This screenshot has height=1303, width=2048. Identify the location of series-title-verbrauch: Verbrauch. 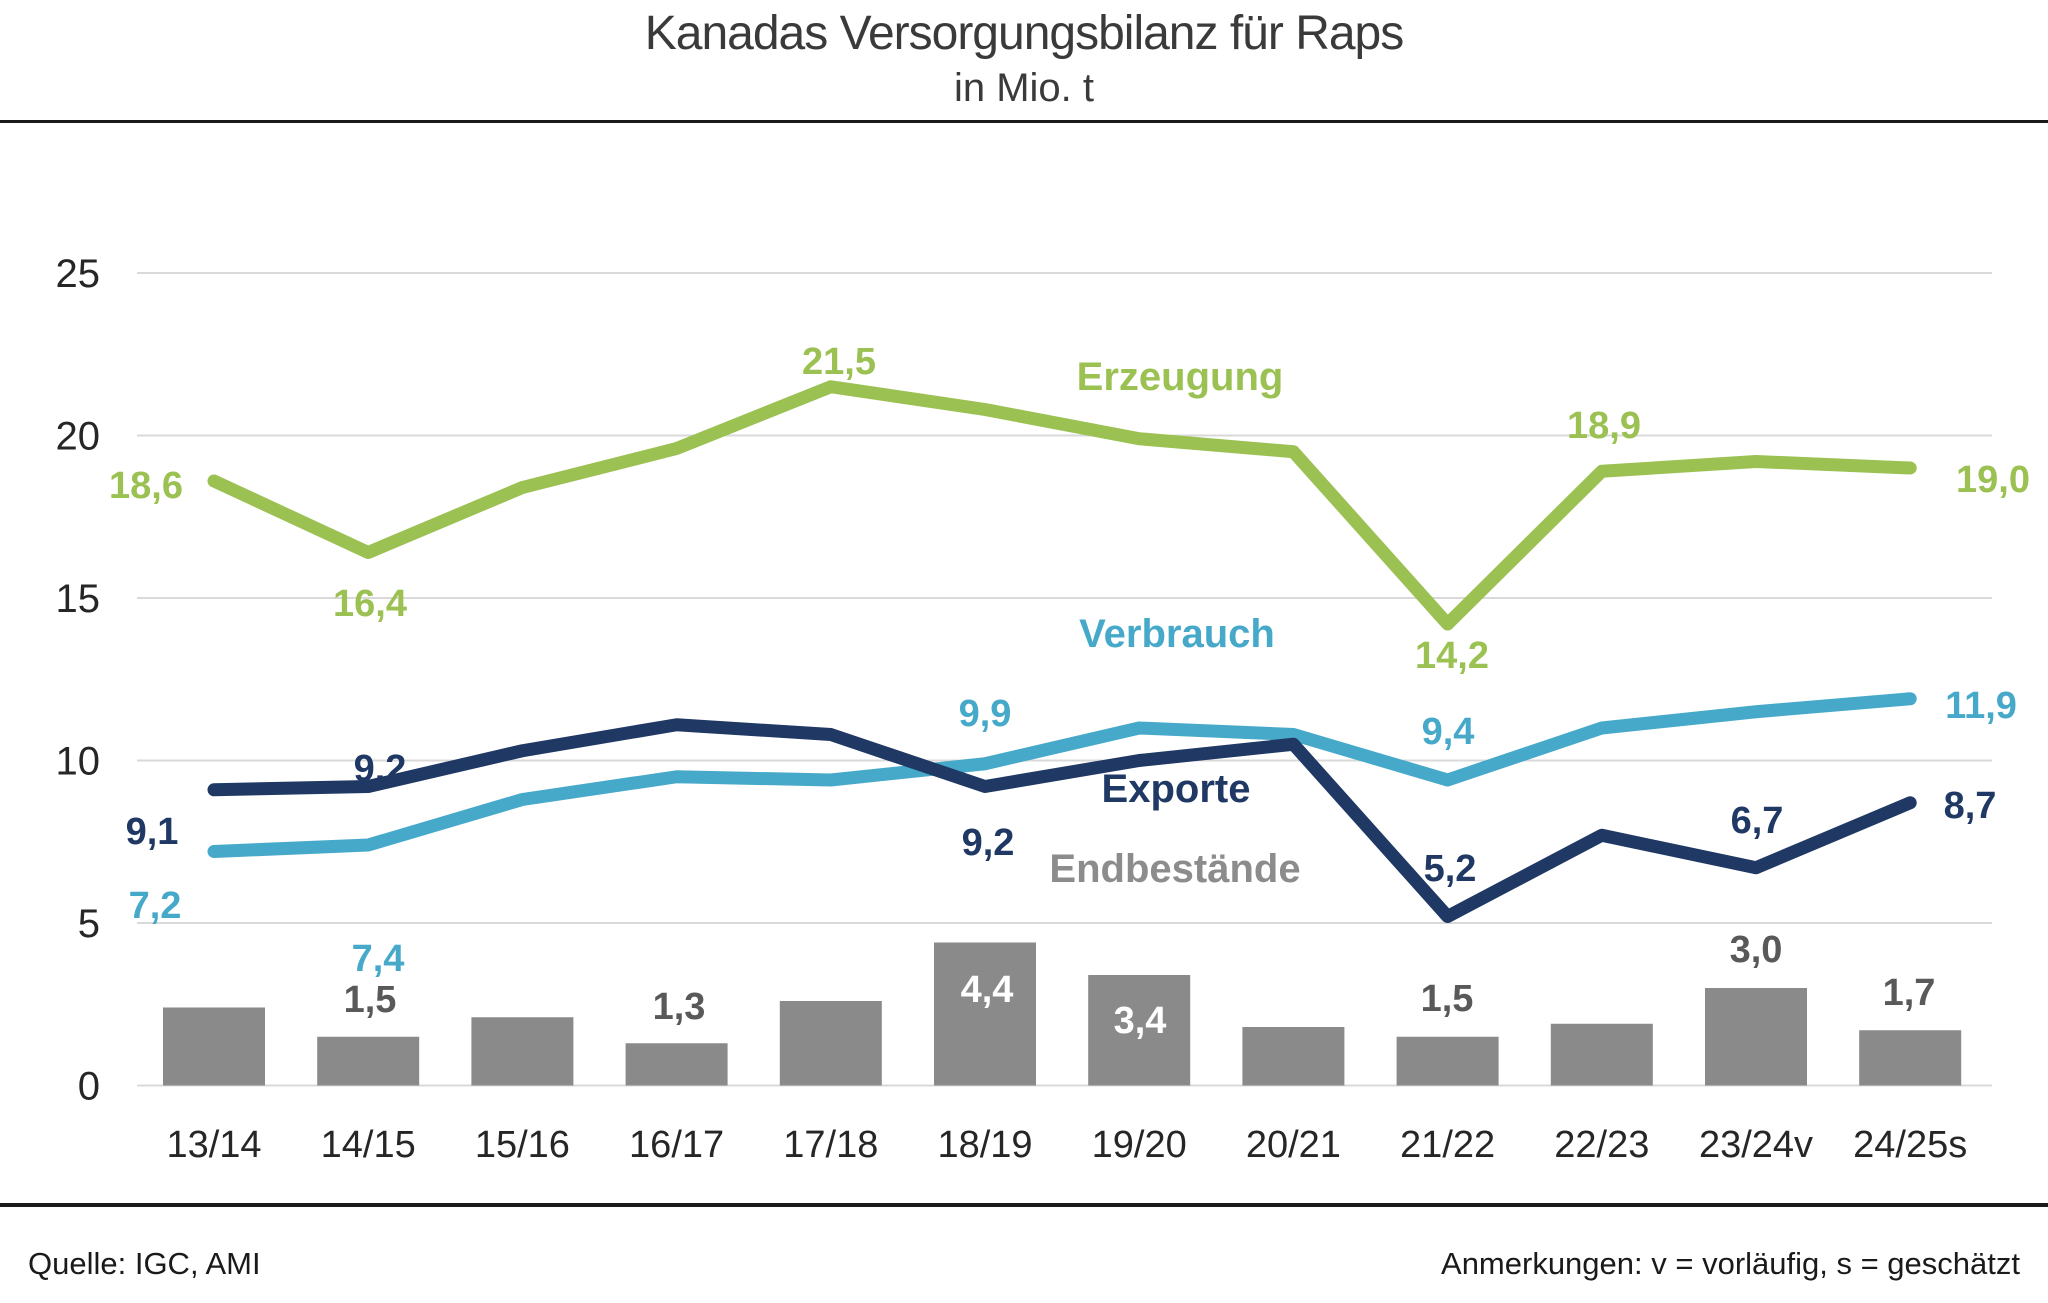
(1177, 634).